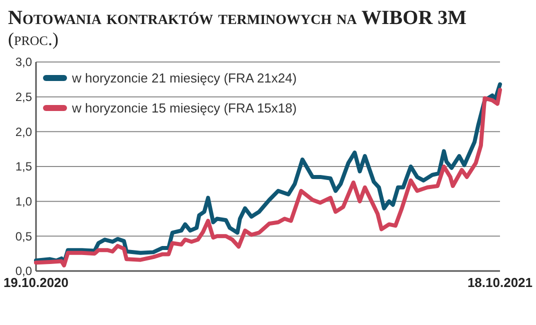 This screenshot has height=325, width=536. What do you see at coordinates (23, 236) in the screenshot?
I see `y-tick-label: 0,5` at bounding box center [23, 236].